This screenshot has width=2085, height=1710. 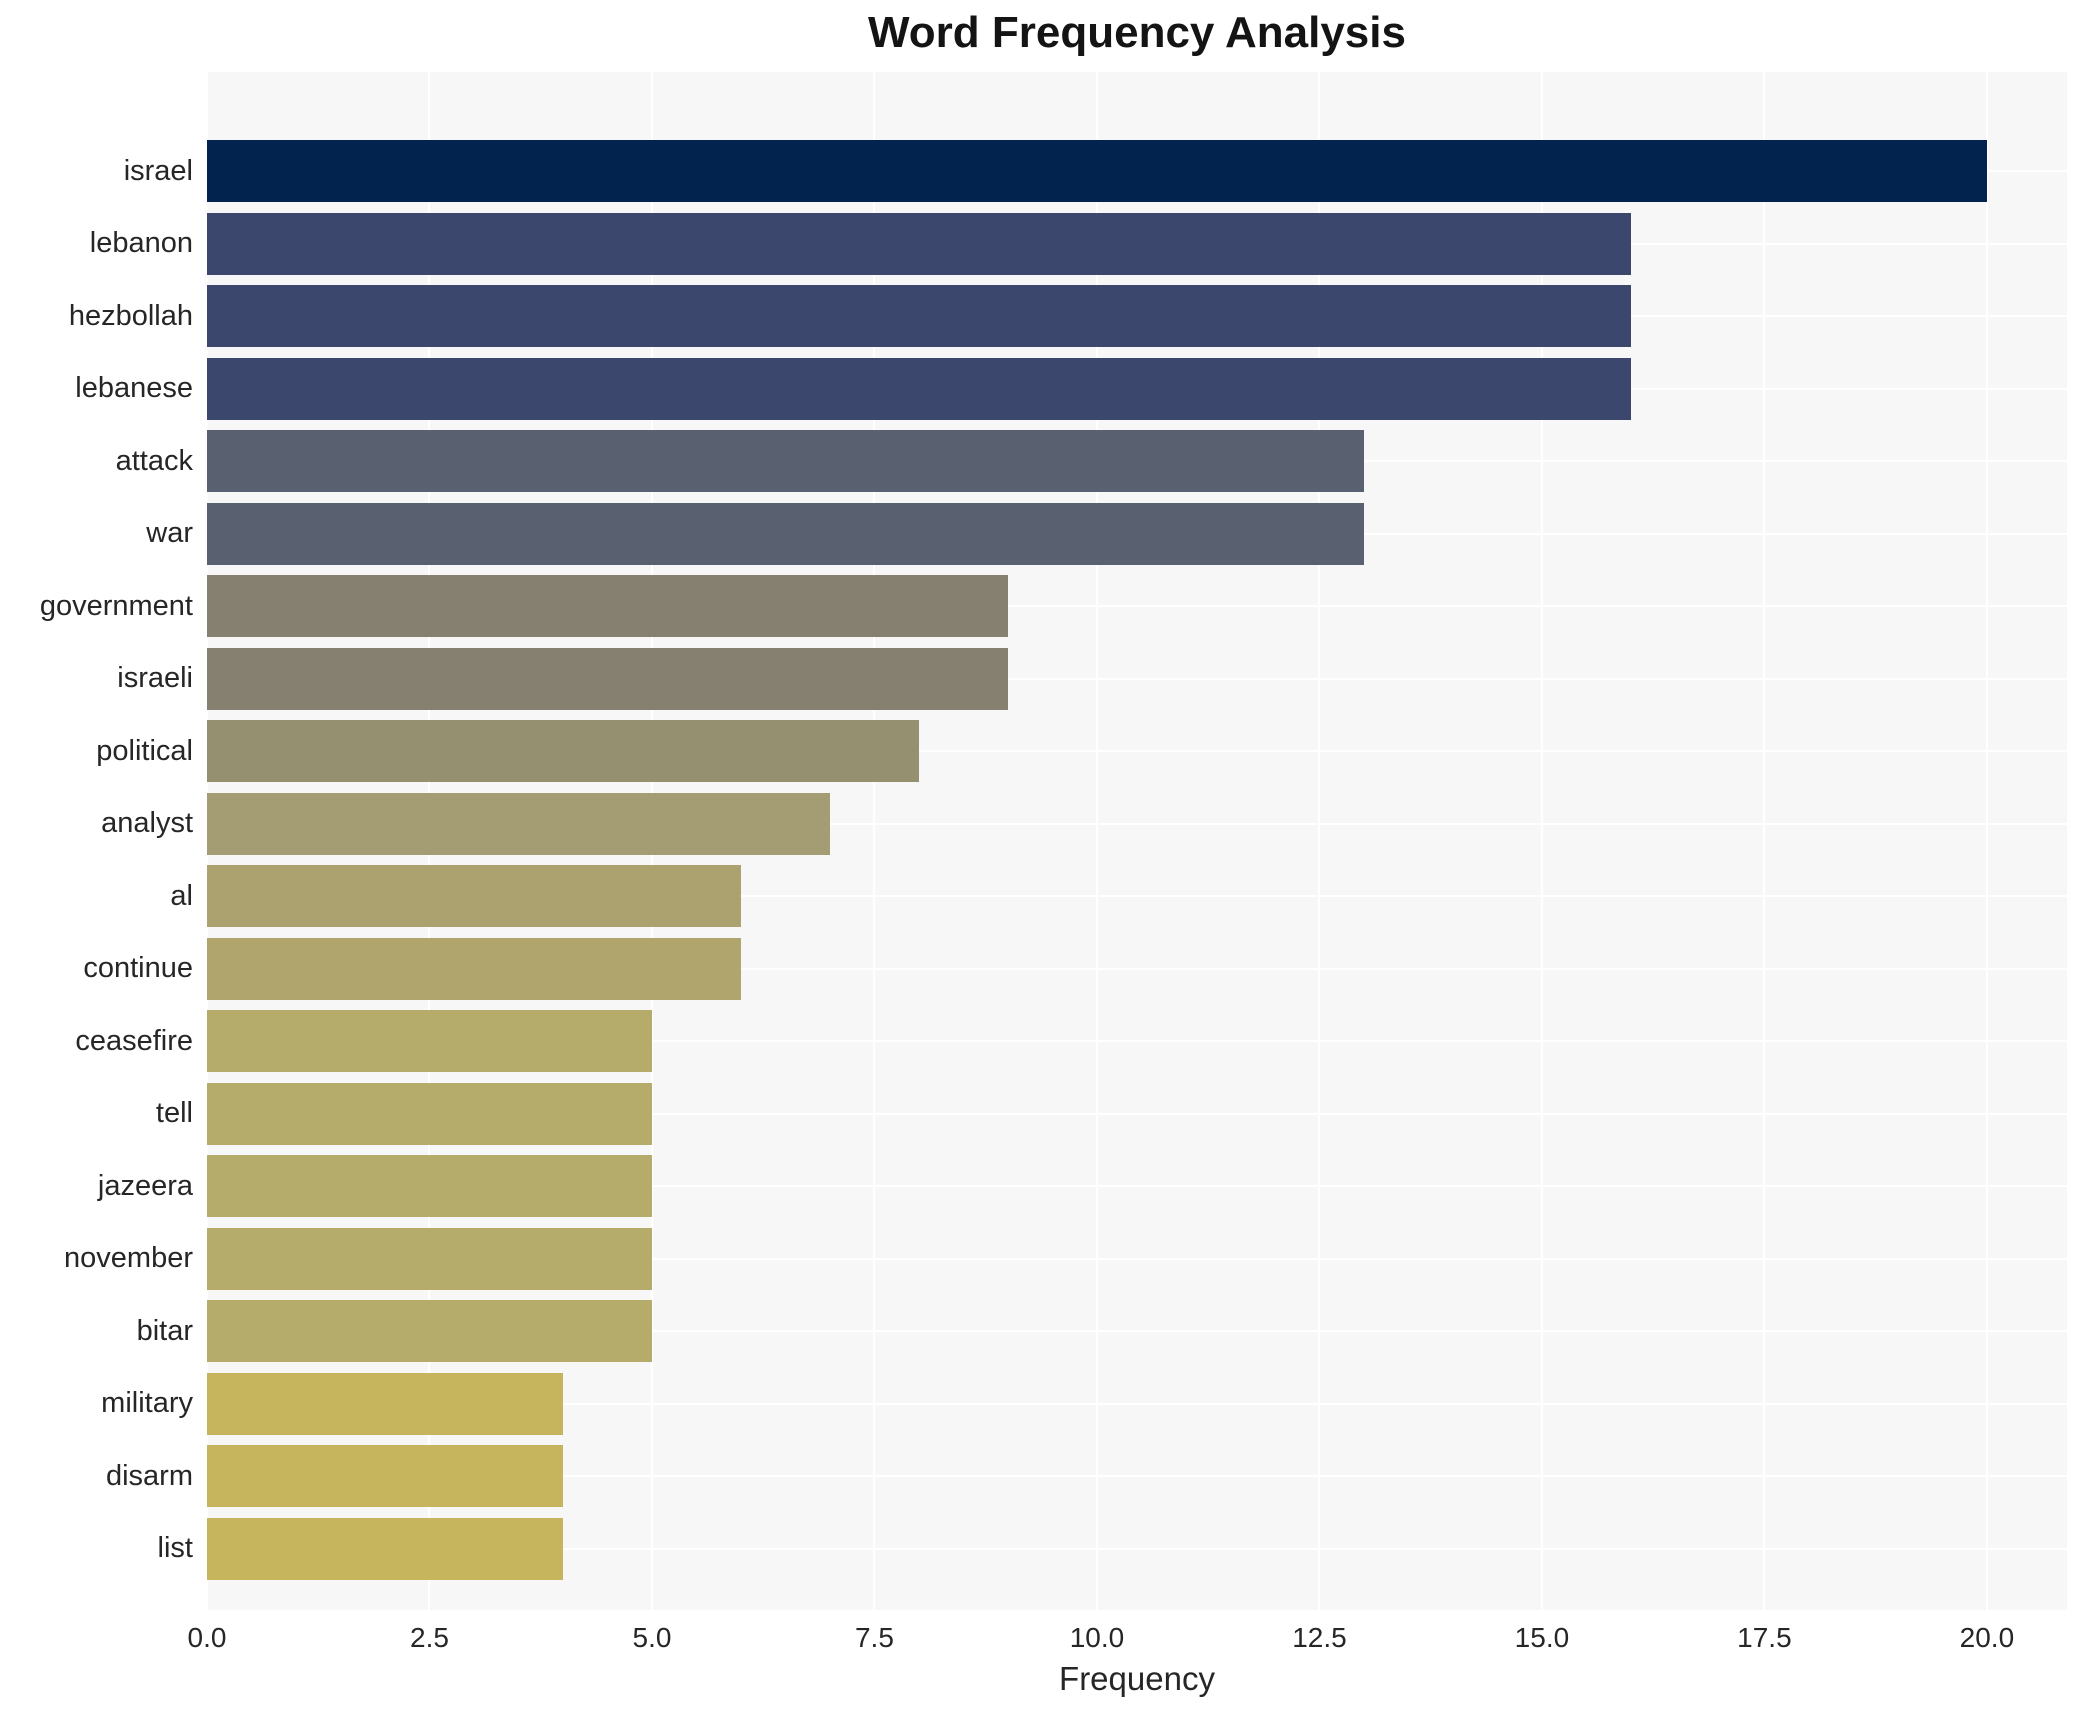 What do you see at coordinates (563, 751) in the screenshot?
I see `bar-political` at bounding box center [563, 751].